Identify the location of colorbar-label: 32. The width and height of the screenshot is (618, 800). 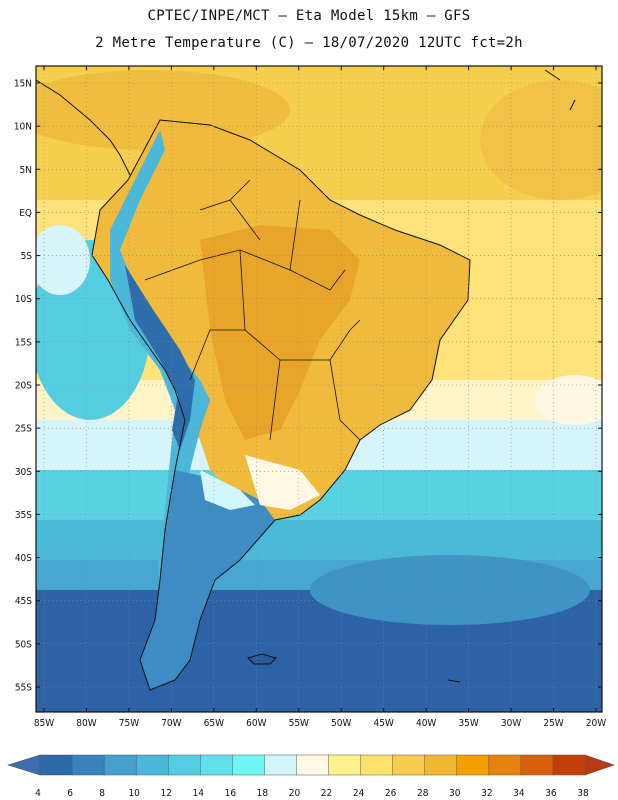
(486, 793).